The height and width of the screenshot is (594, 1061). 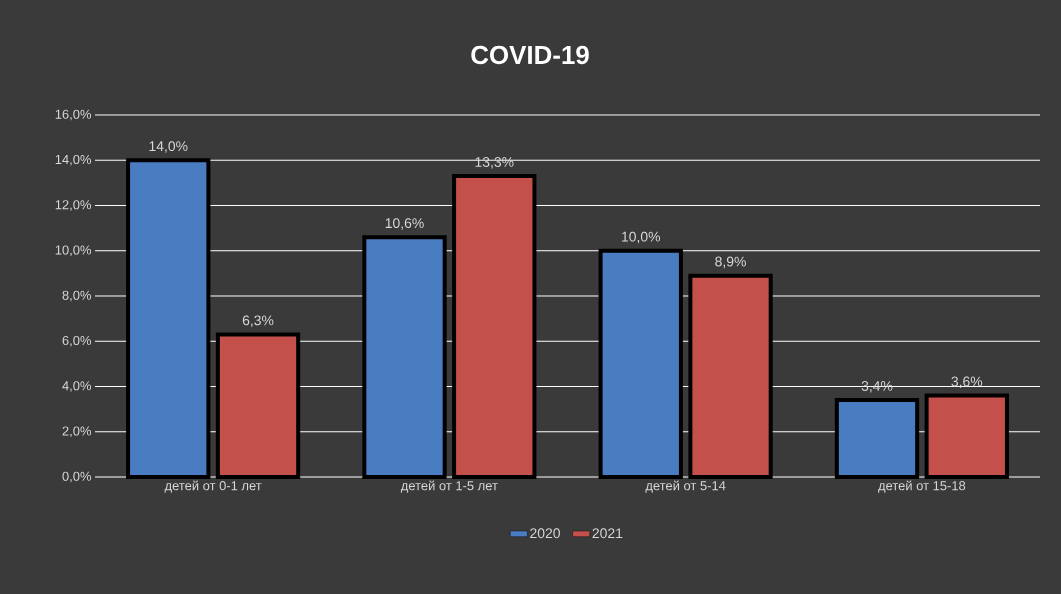 I want to click on x-tick-label: детей от 5-14, so click(x=685, y=486).